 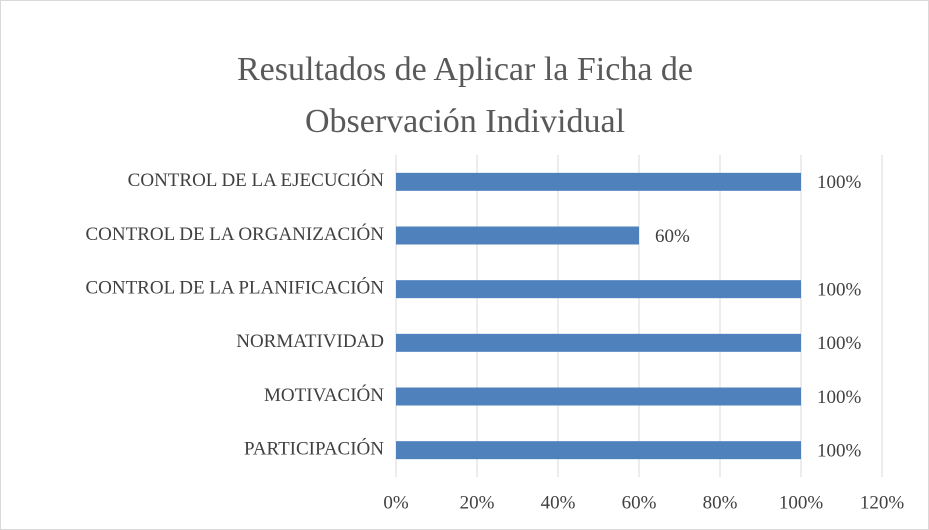 I want to click on y-tick-label: PARTICIPACIÓN, so click(x=314, y=449).